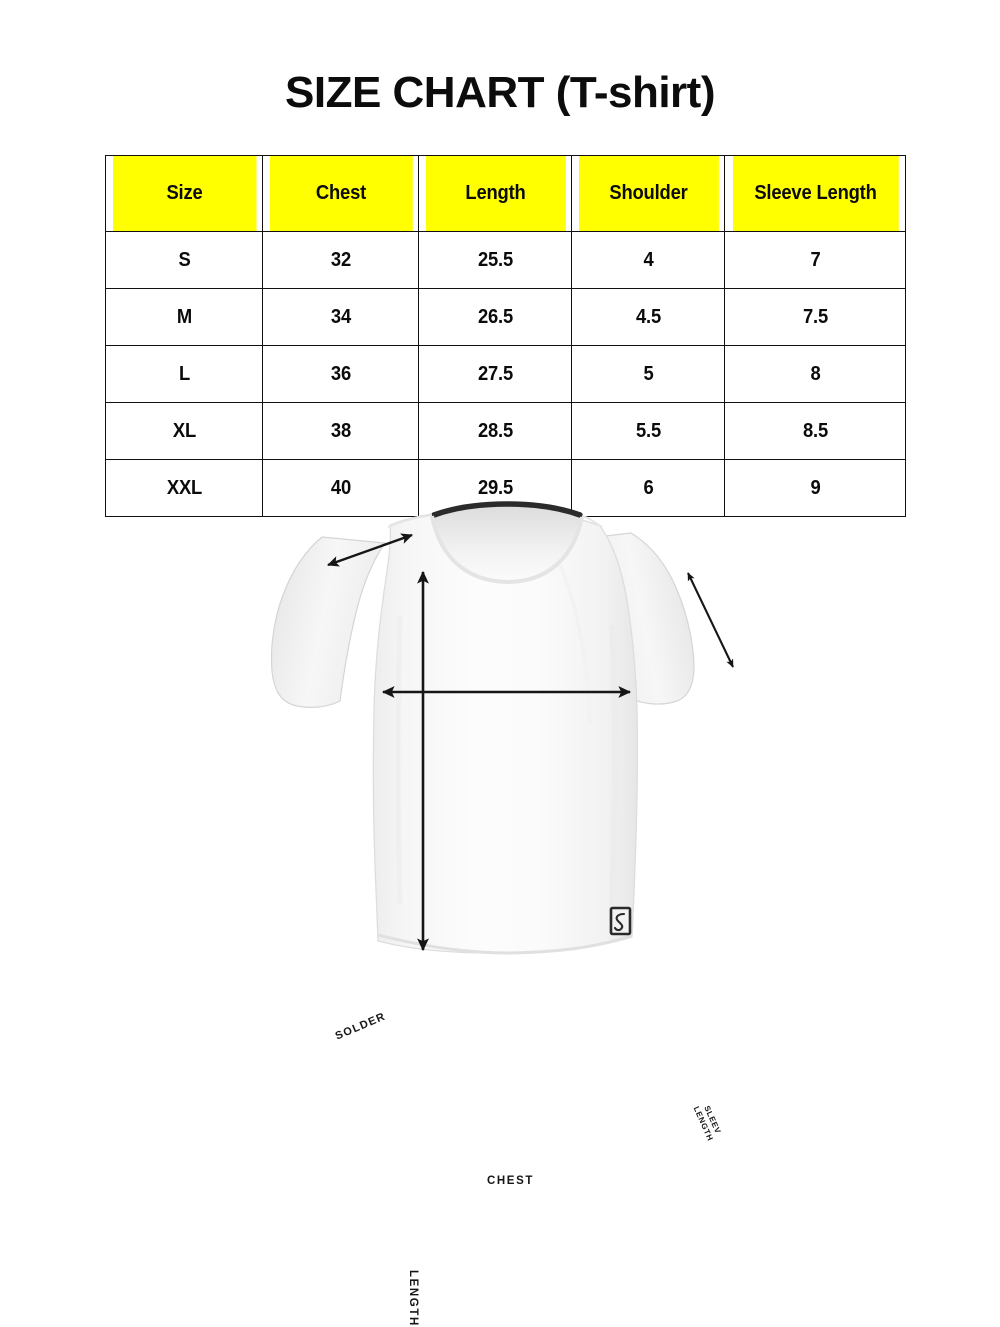  What do you see at coordinates (184, 260) in the screenshot?
I see `cell-size: S` at bounding box center [184, 260].